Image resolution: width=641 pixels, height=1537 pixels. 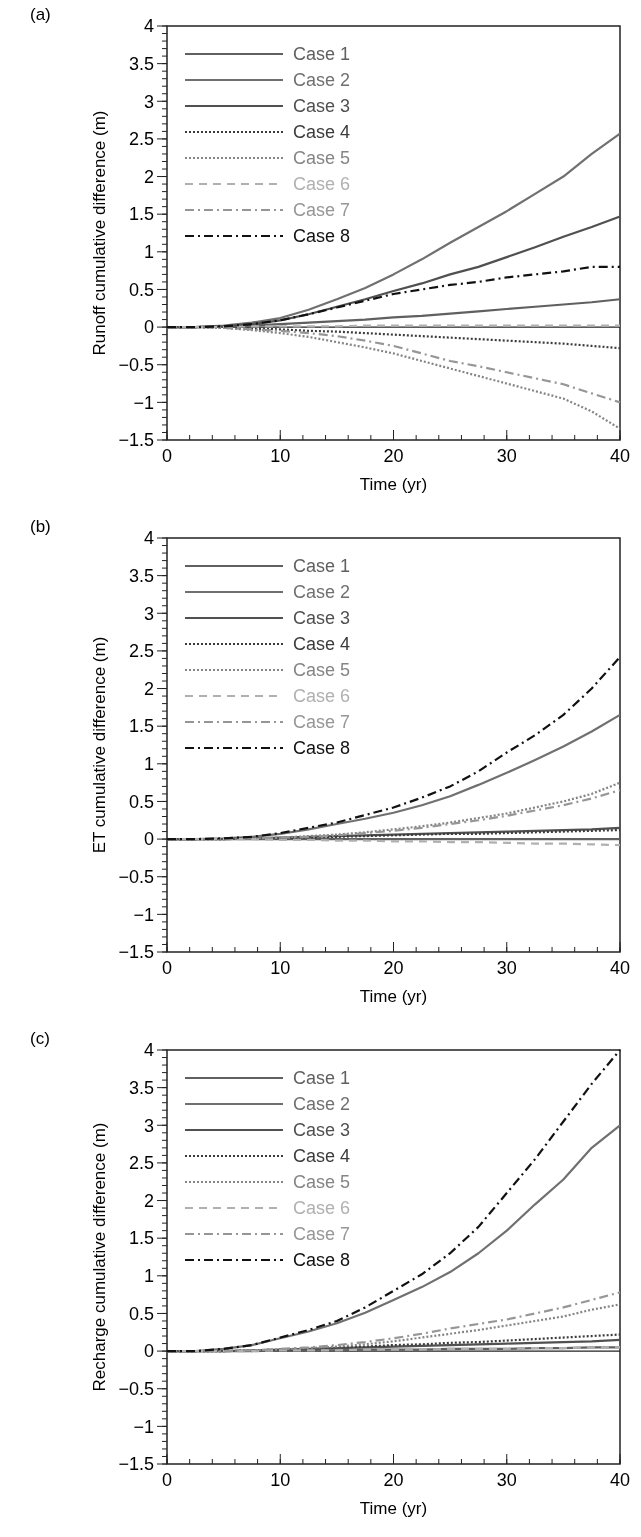 What do you see at coordinates (40, 14) in the screenshot?
I see `chart-title: (a)` at bounding box center [40, 14].